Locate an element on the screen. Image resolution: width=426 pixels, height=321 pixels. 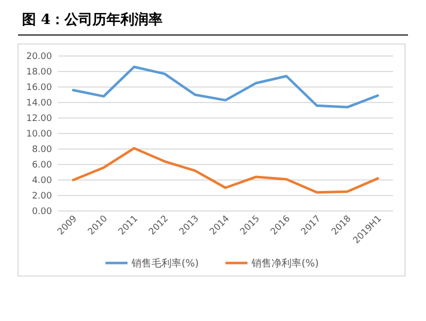
y-tick-label: 2.00 is located at coordinates (42, 197).